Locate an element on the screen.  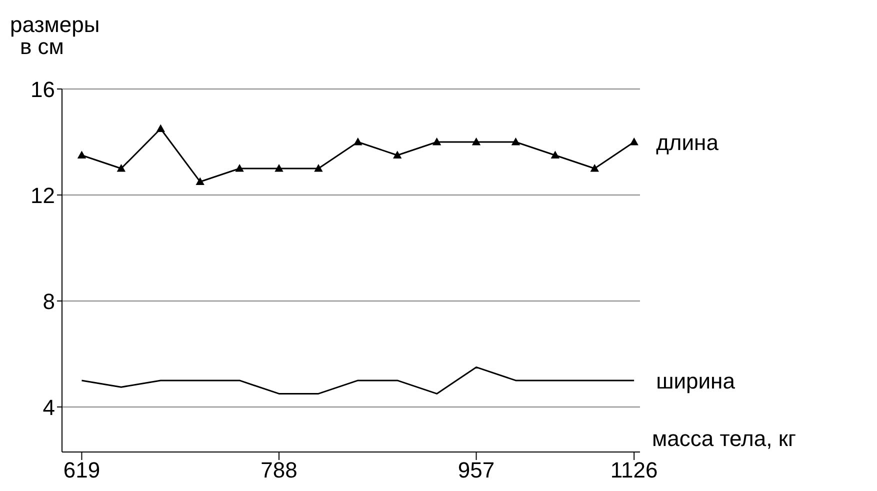
x-tick-label: 1126 is located at coordinates (634, 470).